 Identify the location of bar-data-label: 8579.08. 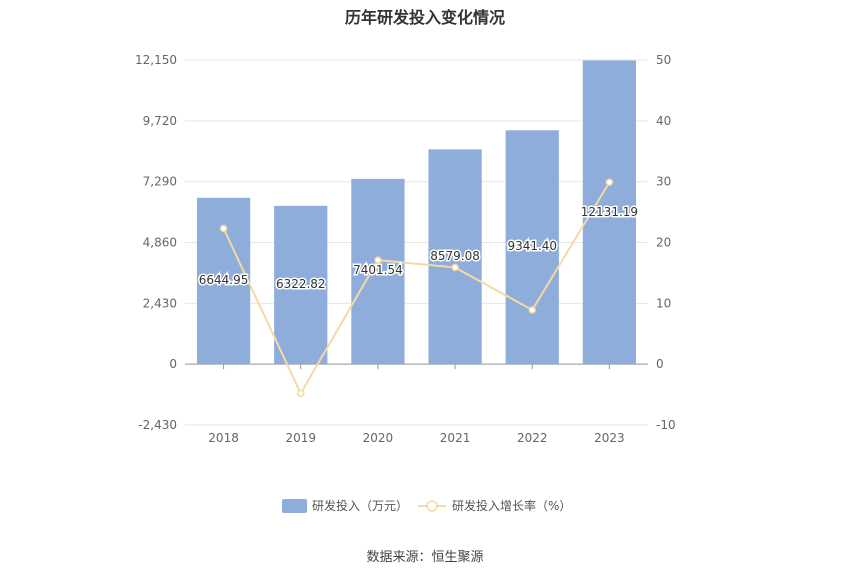
(455, 256).